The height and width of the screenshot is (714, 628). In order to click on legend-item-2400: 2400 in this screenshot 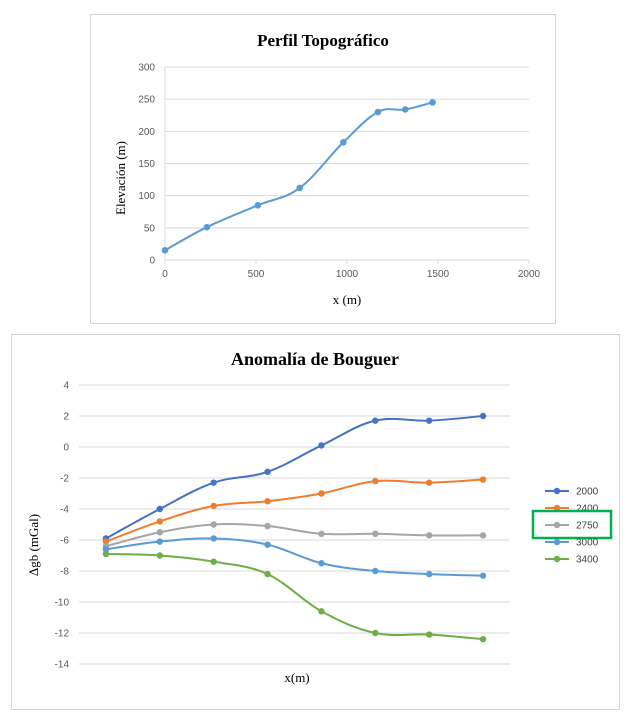, I will do `click(572, 509)`.